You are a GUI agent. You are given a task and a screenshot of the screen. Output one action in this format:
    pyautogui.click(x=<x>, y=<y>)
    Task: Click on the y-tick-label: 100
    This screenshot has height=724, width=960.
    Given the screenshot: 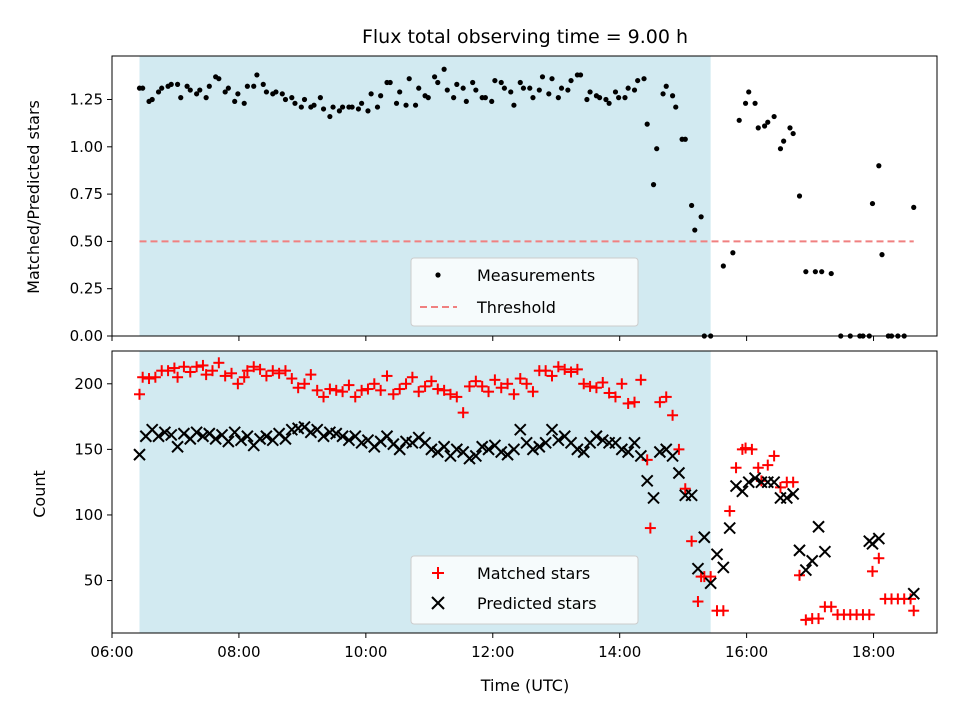 What is the action you would take?
    pyautogui.click(x=88, y=515)
    